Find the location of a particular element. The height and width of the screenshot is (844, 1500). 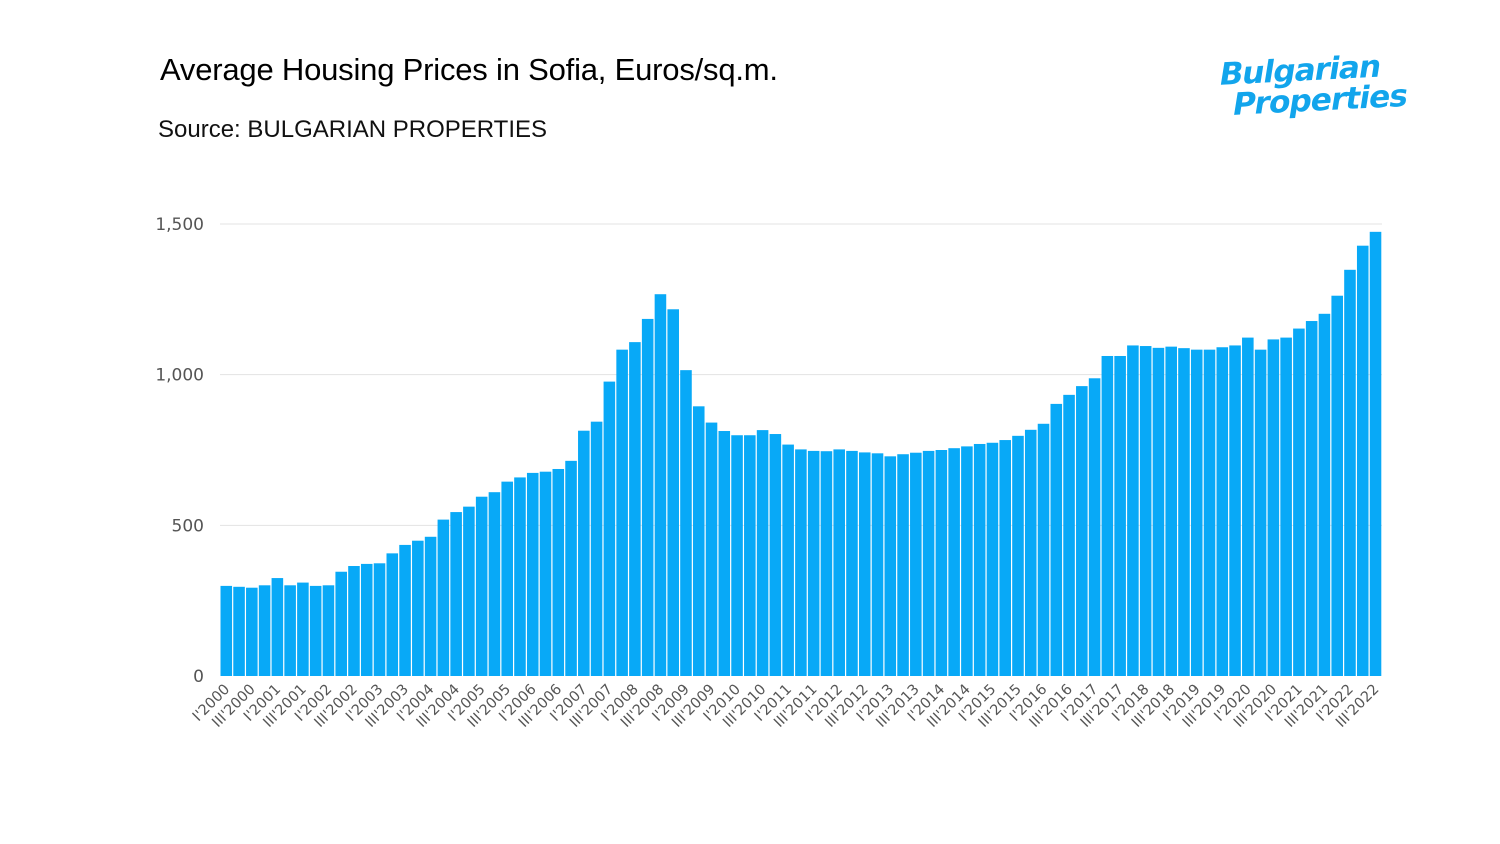

y-tick-label: 0 is located at coordinates (198, 677).